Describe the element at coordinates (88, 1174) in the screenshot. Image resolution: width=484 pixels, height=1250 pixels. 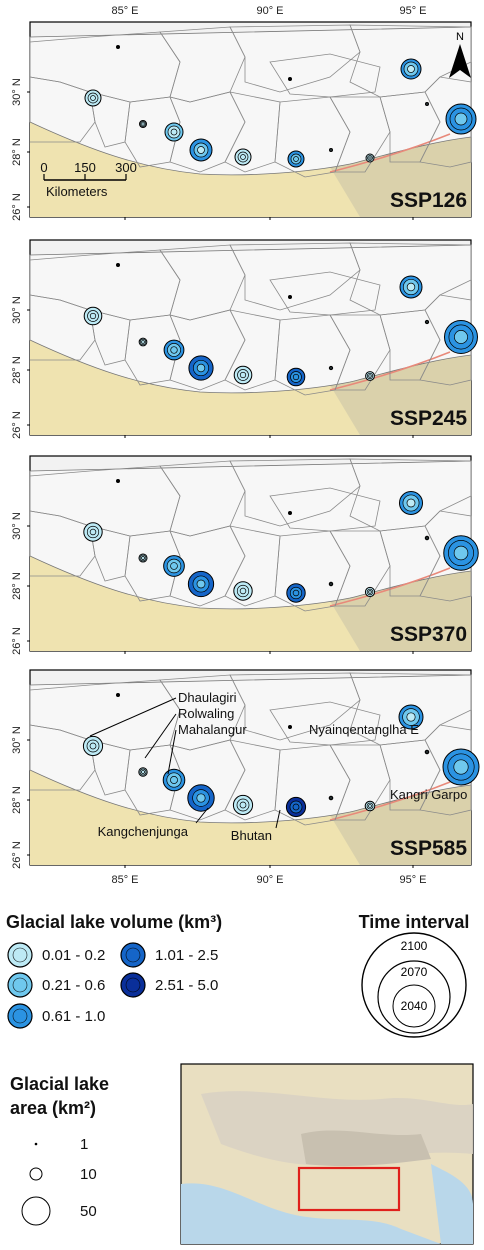
I see `area-value-10: 10` at that location.